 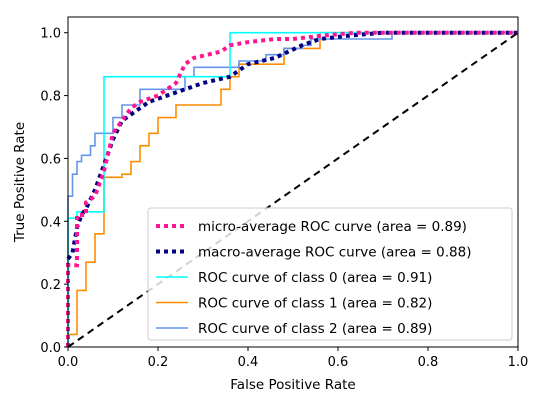 I want to click on x-tick-label: 0.8, so click(x=428, y=362).